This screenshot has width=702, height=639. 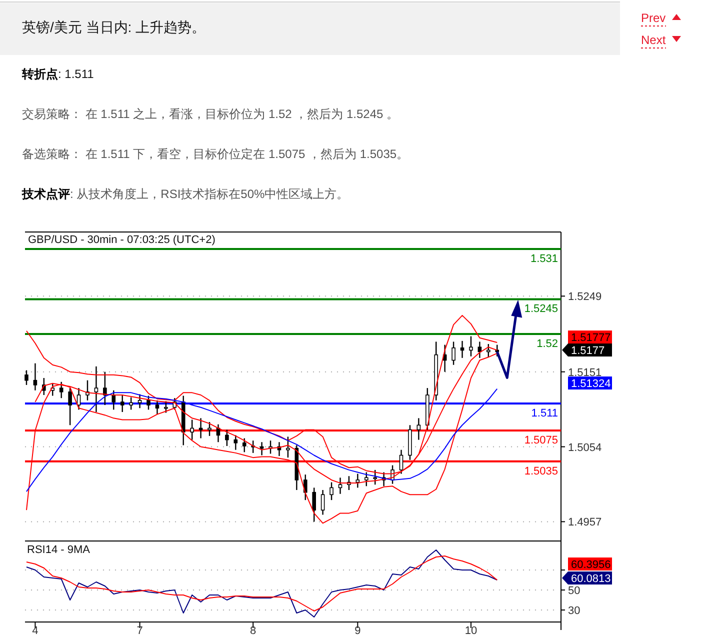 I want to click on x-tick-label: 9, so click(x=357, y=631).